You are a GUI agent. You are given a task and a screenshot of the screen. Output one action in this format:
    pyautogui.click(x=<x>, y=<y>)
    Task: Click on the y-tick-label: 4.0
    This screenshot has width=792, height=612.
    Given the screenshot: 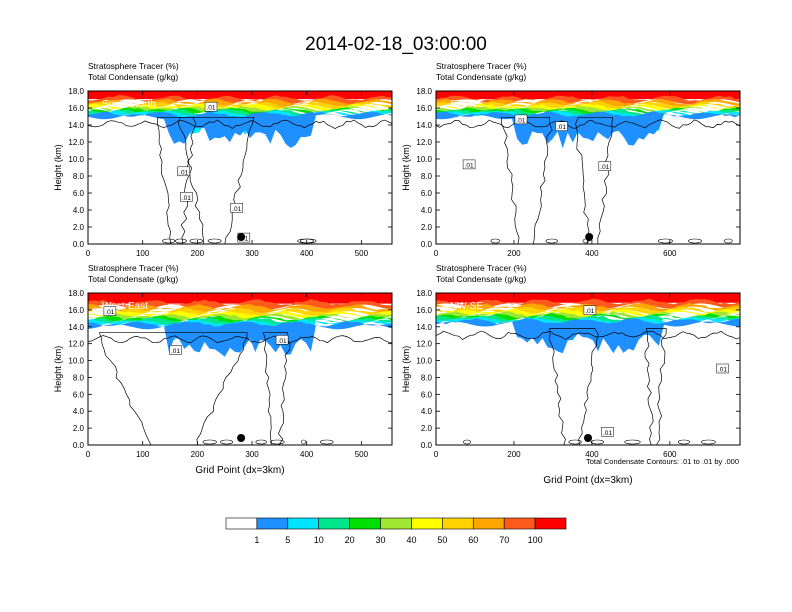 What is the action you would take?
    pyautogui.click(x=79, y=411)
    